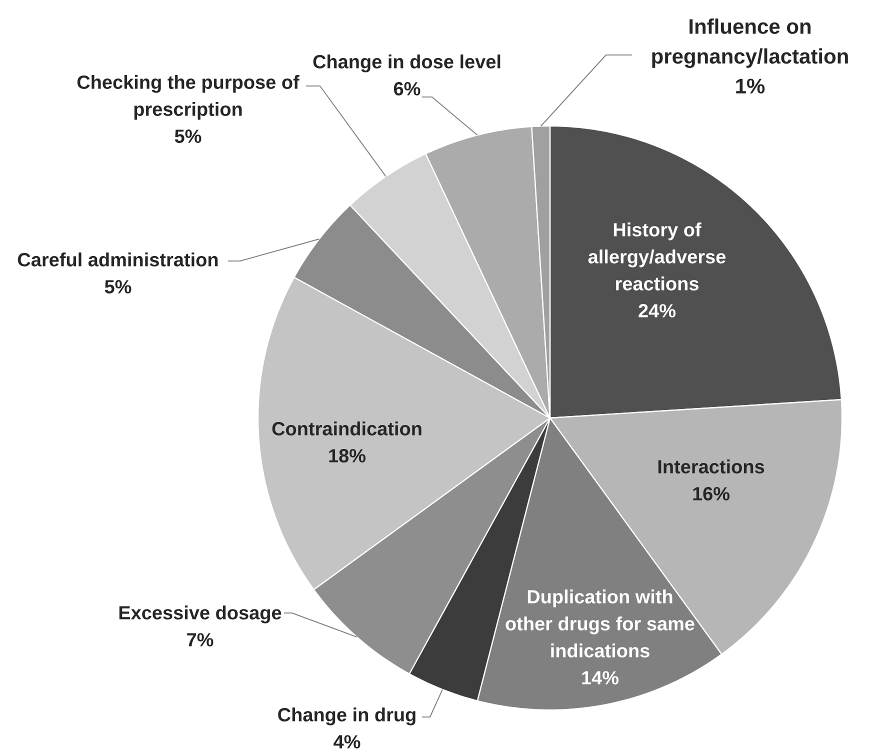 This screenshot has height=754, width=872. I want to click on data-label: 1%, so click(750, 86).